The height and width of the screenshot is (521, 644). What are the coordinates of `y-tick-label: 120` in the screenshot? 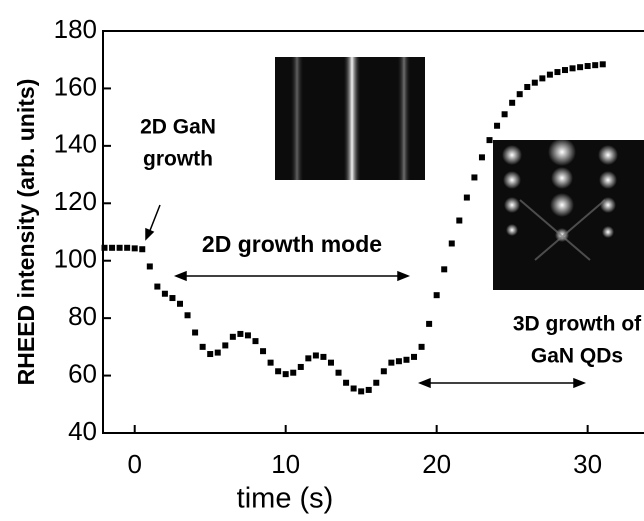 It's located at (75, 201).